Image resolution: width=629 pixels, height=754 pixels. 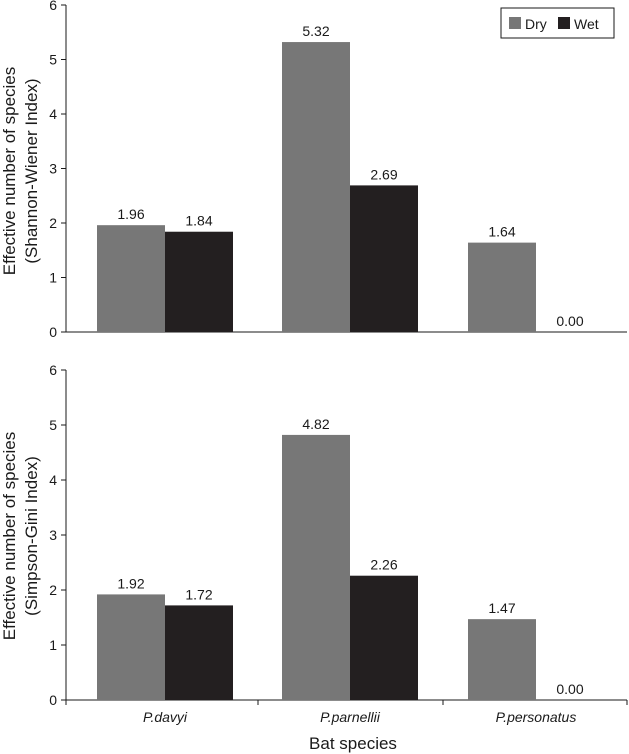 I want to click on data-label-wet: 2.69, so click(x=383, y=174).